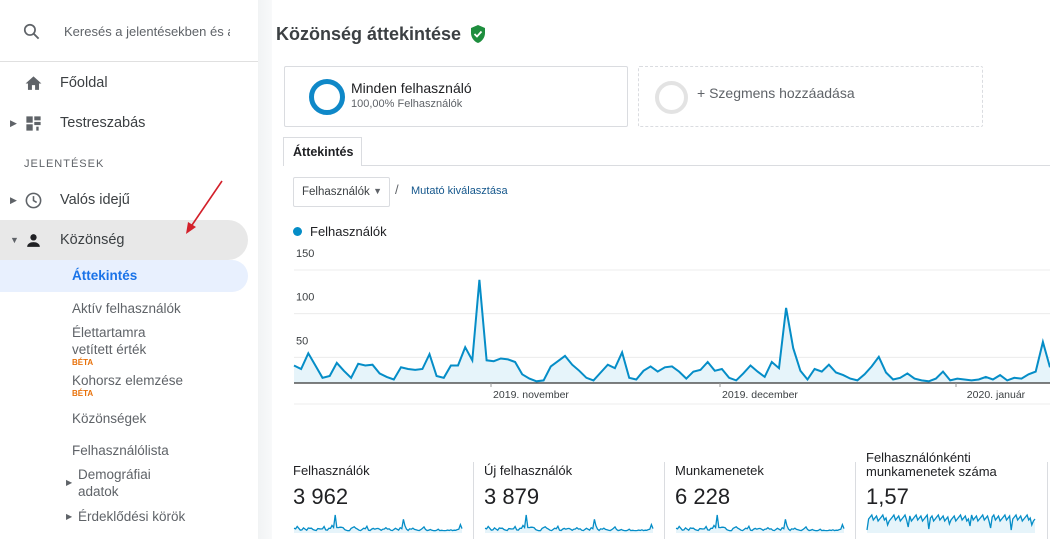  Describe the element at coordinates (120, 450) in the screenshot. I see `nav-user-explorer: Felhasználólista` at that location.